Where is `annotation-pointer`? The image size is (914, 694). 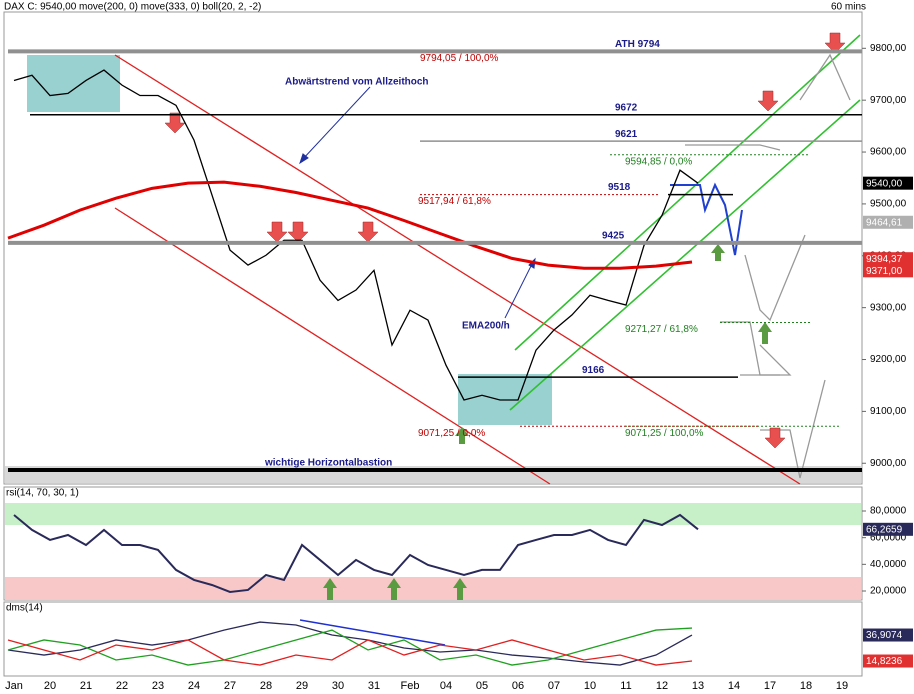
annotation-pointer is located at coordinates (417, 202).